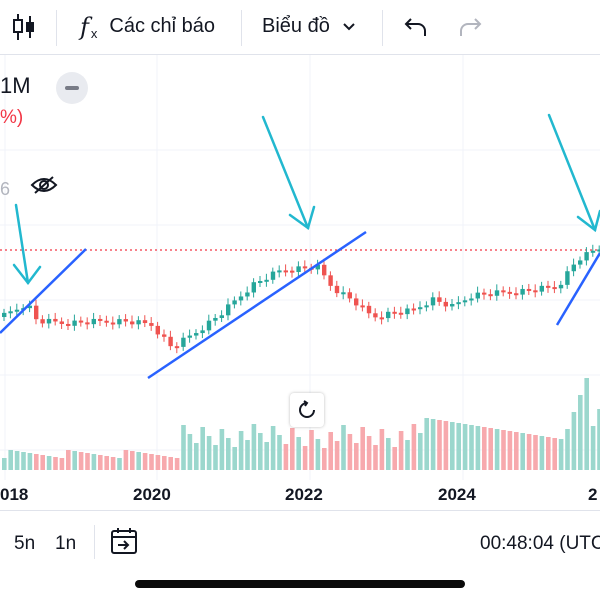  I want to click on collapse-legend-button, so click(72, 88).